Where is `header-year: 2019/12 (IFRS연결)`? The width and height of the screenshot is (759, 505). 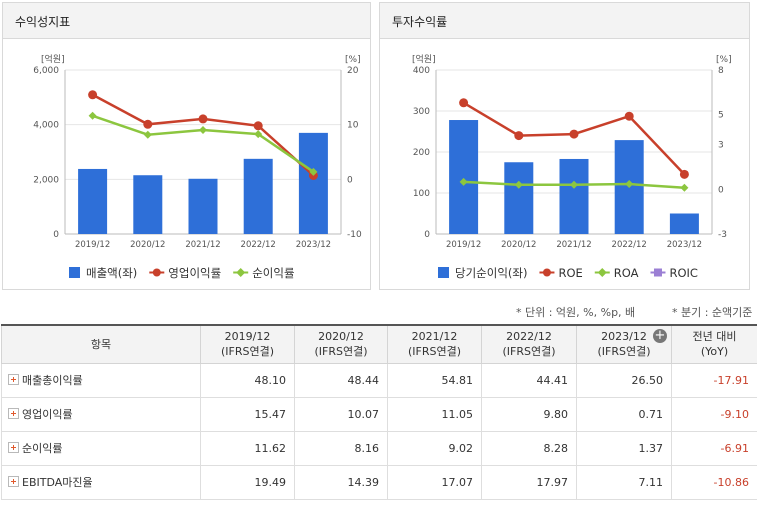 header-year: 2019/12 (IFRS연결) is located at coordinates (247, 344).